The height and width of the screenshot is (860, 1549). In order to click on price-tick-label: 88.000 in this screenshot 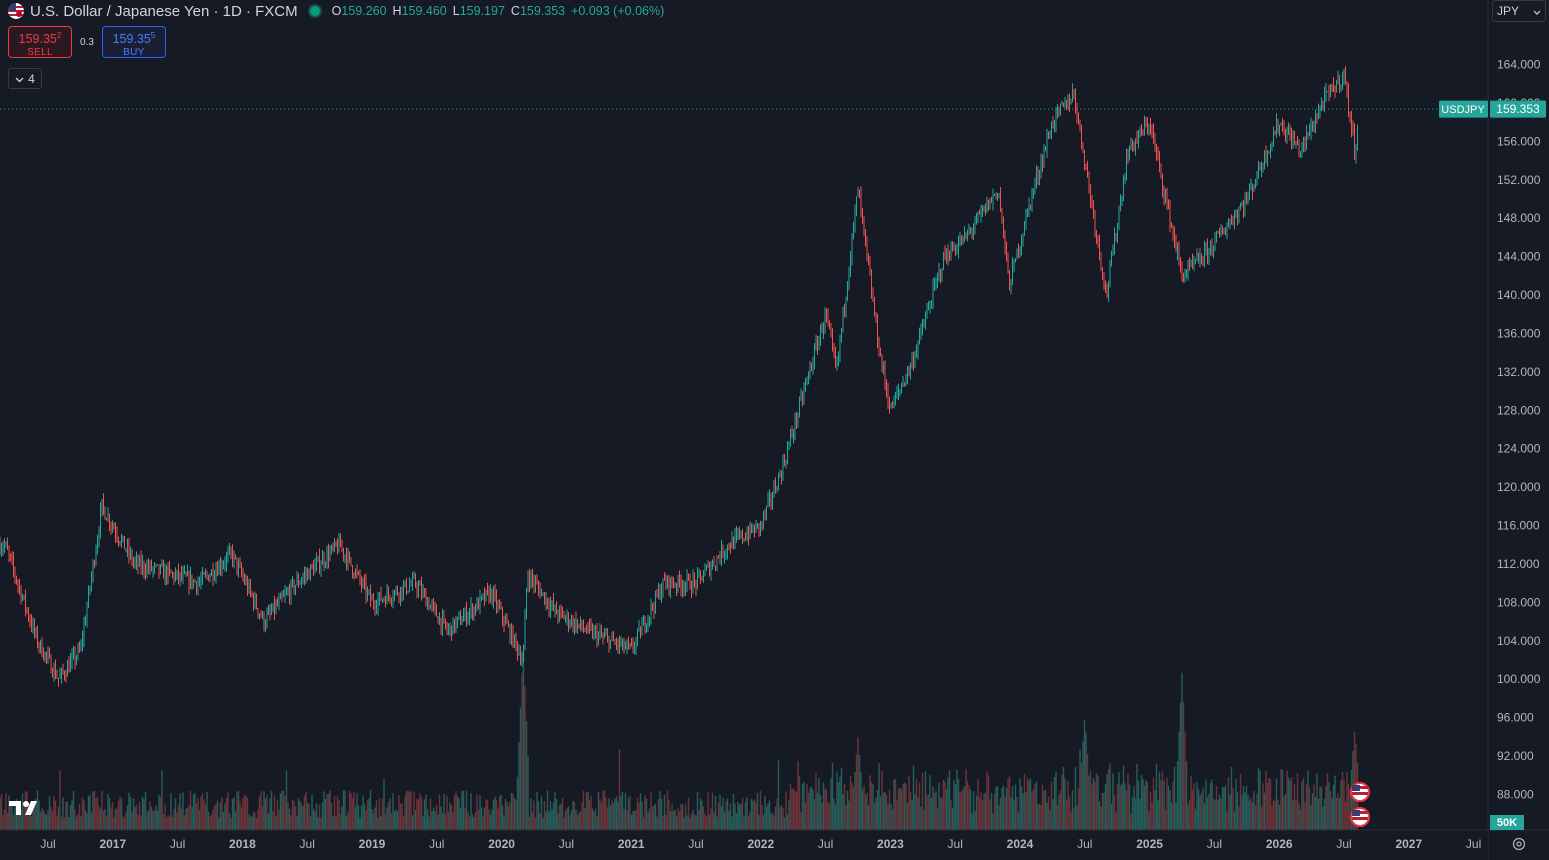, I will do `click(1515, 794)`.